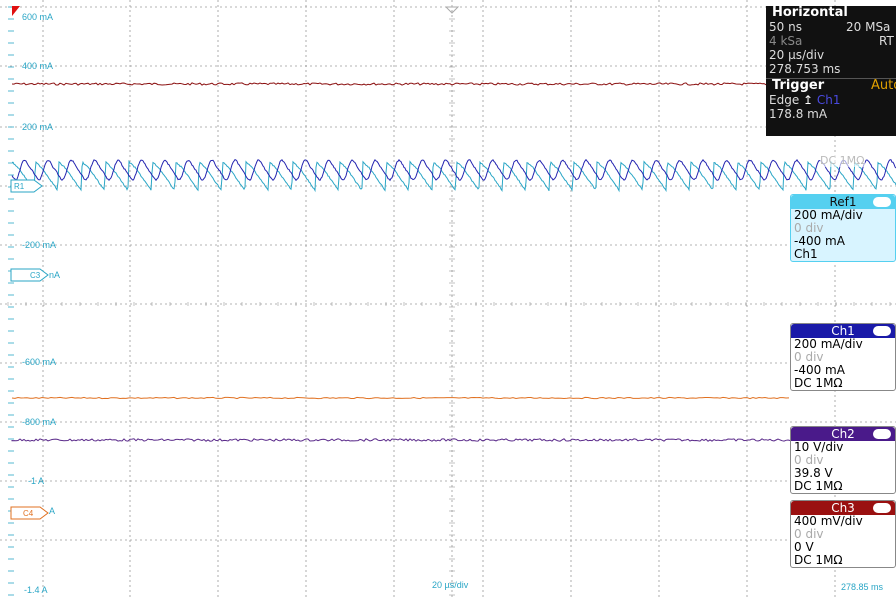 Image resolution: width=896 pixels, height=599 pixels. What do you see at coordinates (842, 160) in the screenshot?
I see `ch1-coupling-overlay: DC 1MΩ` at bounding box center [842, 160].